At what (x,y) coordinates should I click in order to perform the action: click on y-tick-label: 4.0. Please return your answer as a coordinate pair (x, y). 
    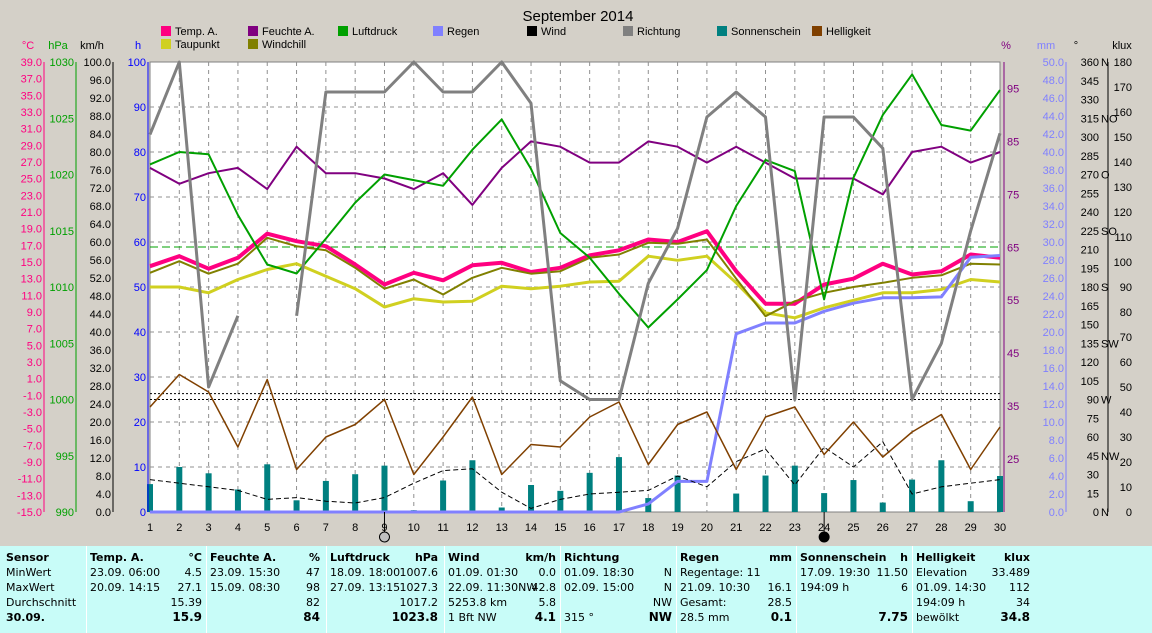
    Looking at the image, I should click on (103, 495).